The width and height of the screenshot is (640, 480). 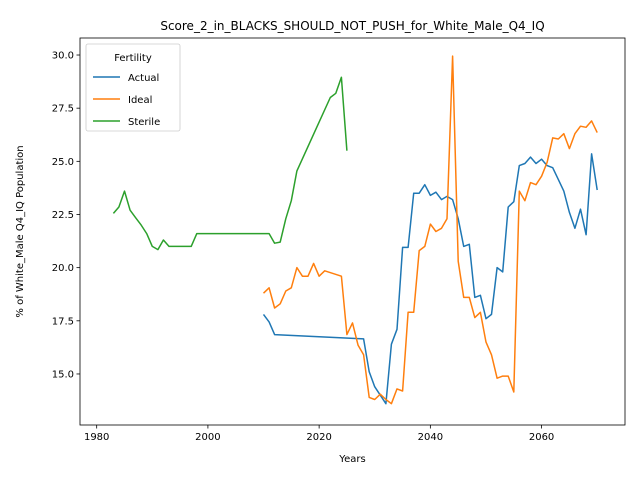 What do you see at coordinates (126, 100) in the screenshot?
I see `legend-items: Actual Ideal Sterile` at bounding box center [126, 100].